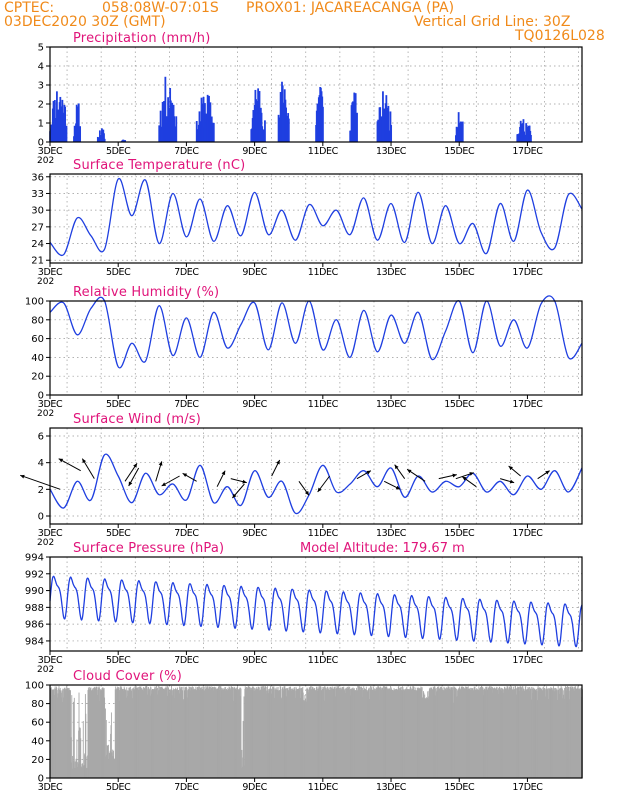 The image size is (618, 804). Describe the element at coordinates (34, 574) in the screenshot. I see `y-tick-label: 992` at that location.